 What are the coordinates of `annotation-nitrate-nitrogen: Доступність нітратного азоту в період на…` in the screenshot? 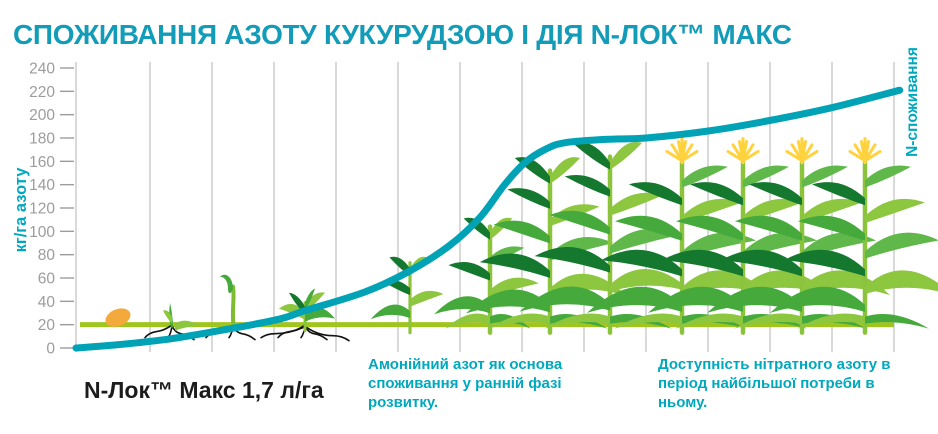 It's located at (774, 384).